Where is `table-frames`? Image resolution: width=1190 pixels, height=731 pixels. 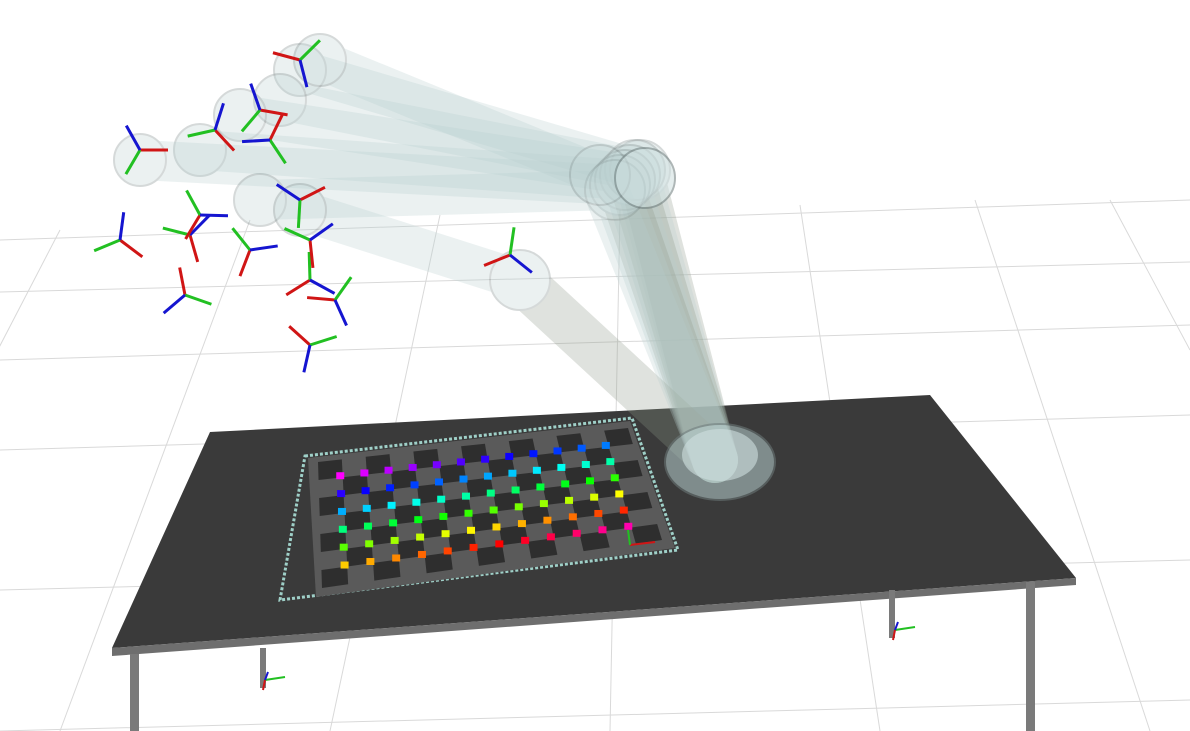
table-frames is located at coordinates (589, 656).